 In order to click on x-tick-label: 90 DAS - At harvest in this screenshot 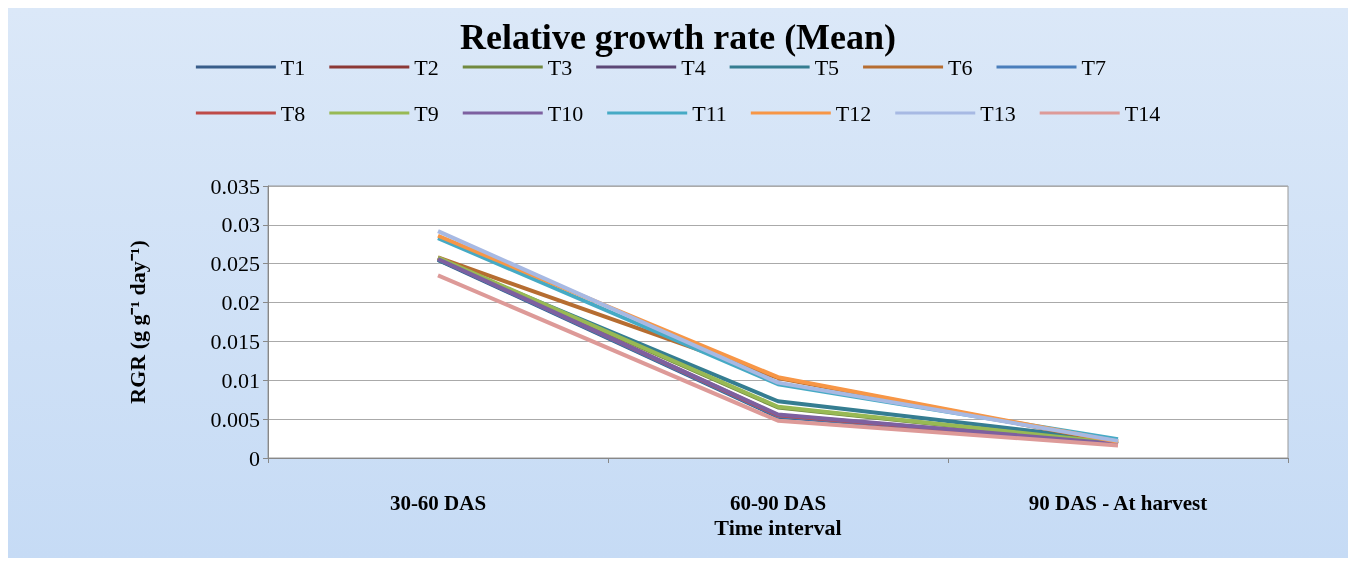, I will do `click(1118, 502)`.